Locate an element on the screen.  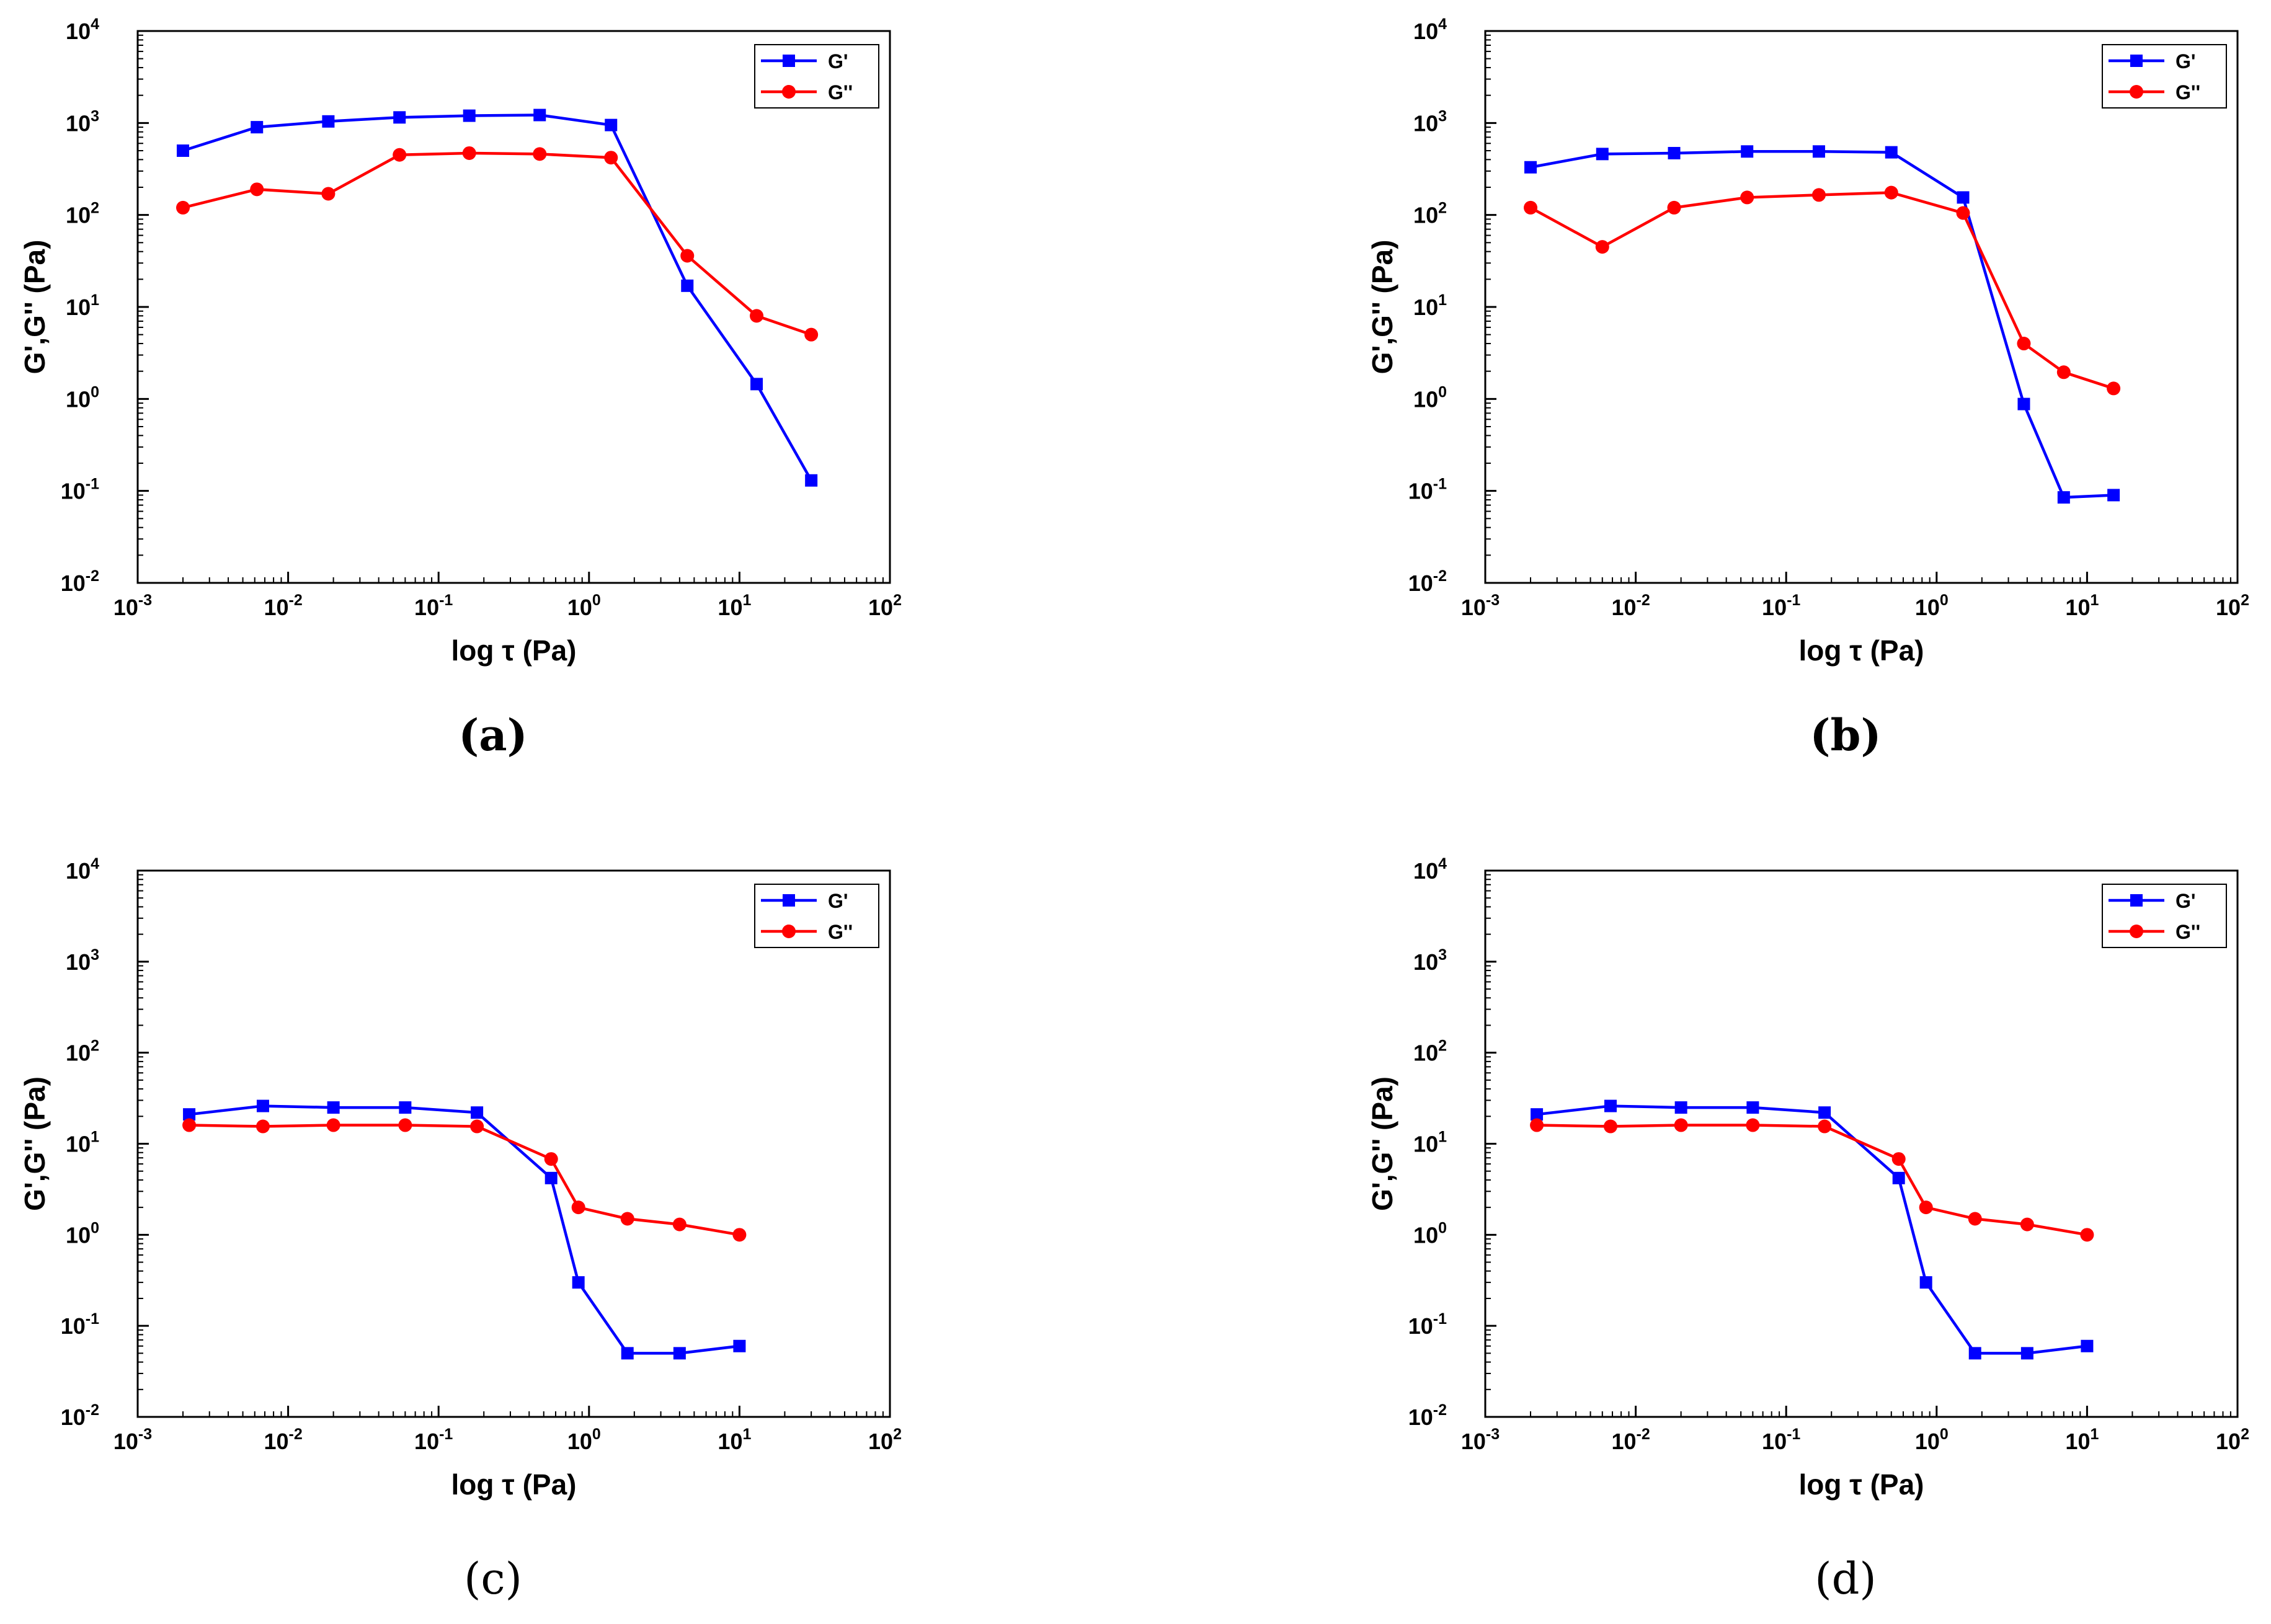
y-tick-exp: -1 is located at coordinates (1440, 484).